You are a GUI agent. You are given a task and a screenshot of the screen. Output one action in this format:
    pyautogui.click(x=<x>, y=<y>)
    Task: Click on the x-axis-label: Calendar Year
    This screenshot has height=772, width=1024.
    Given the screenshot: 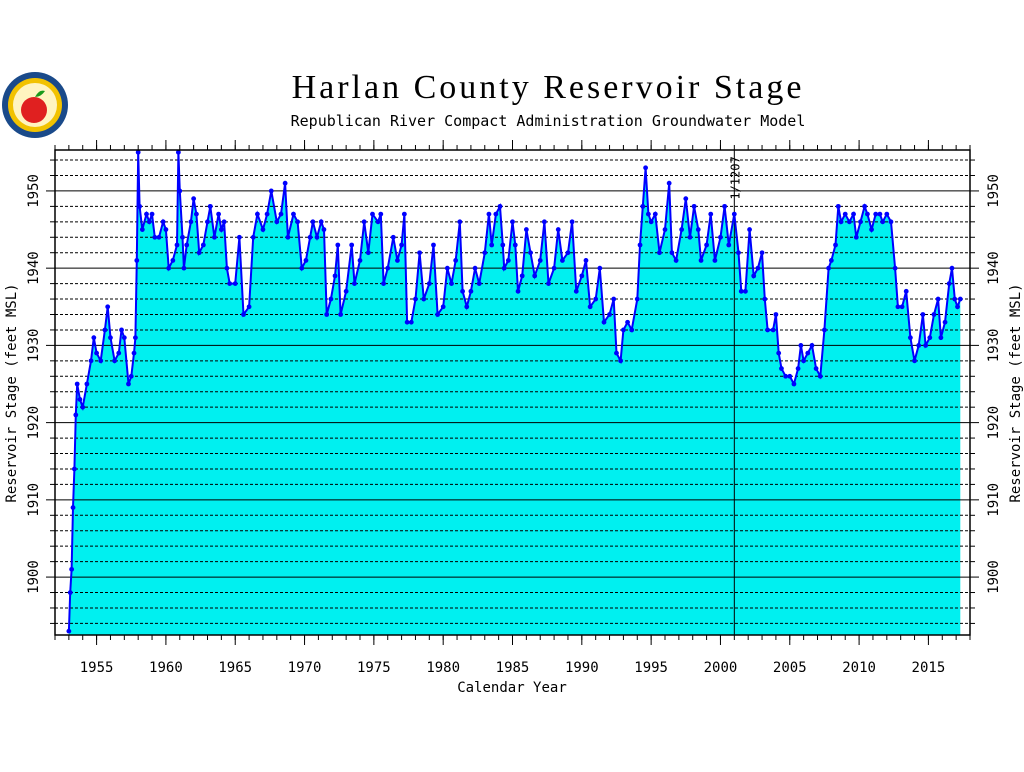 What is the action you would take?
    pyautogui.click(x=512, y=688)
    